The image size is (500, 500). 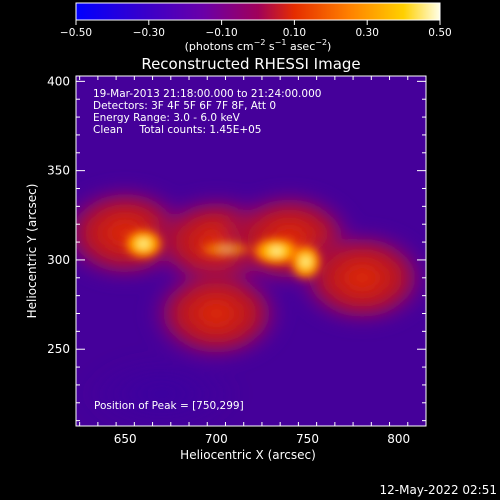 I want to click on colorbar-tick-label: −0.50, so click(x=76, y=33).